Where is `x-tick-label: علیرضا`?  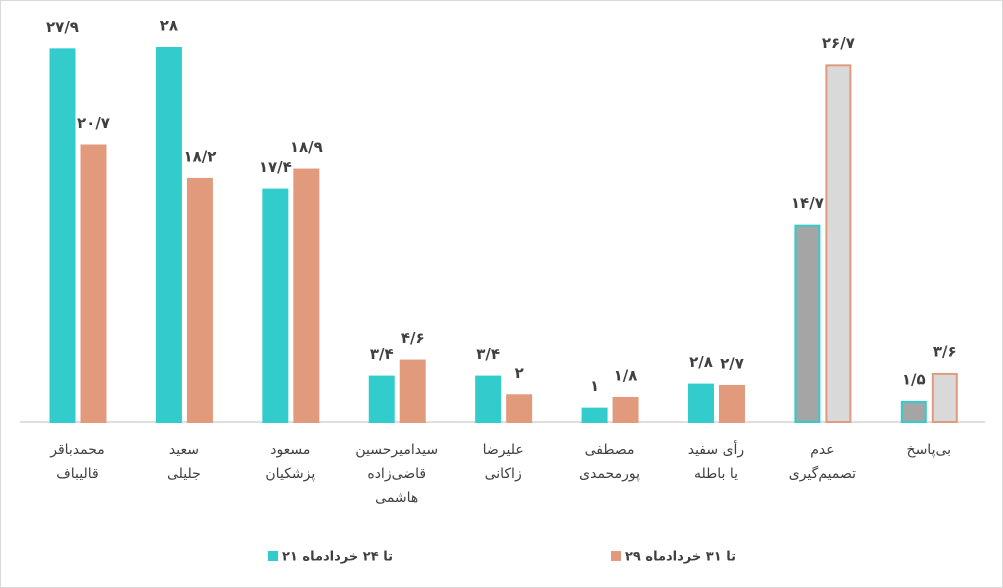 x-tick-label: علیرضا is located at coordinates (503, 450).